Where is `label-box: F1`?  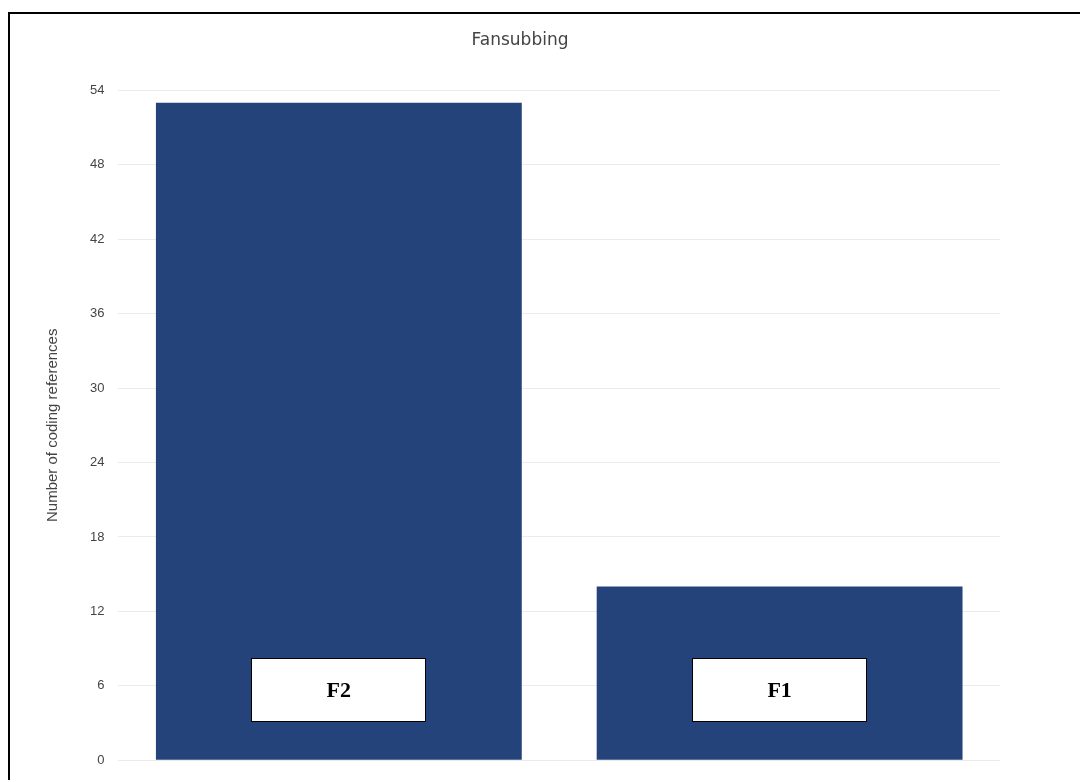 label-box: F1 is located at coordinates (780, 690).